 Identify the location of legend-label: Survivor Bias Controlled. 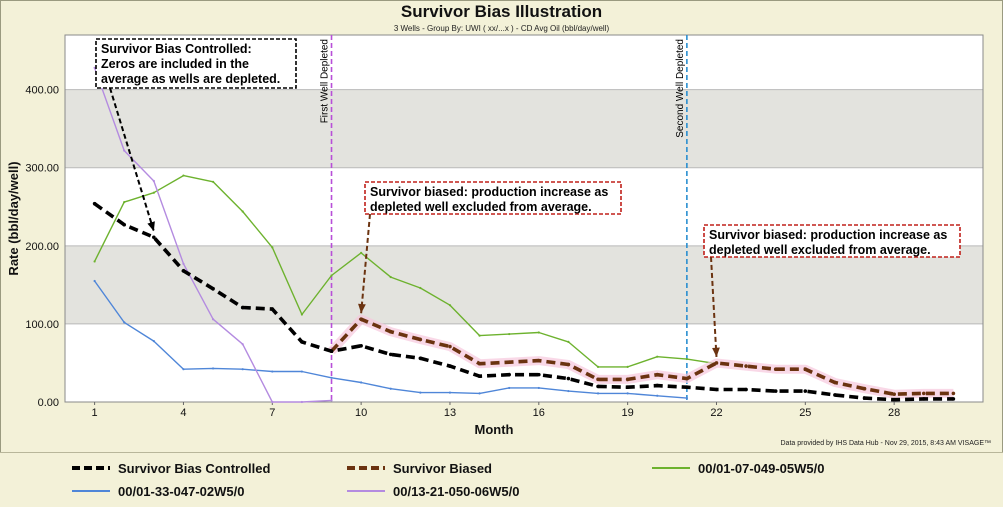
(194, 468).